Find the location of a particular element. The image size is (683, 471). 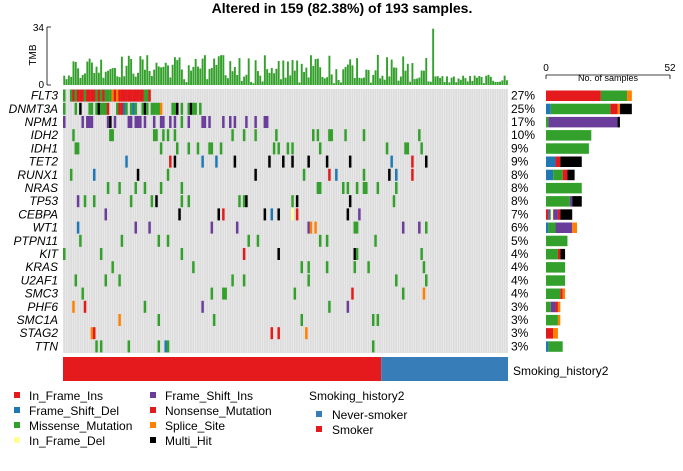

percent-label: 8% is located at coordinates (520, 175).